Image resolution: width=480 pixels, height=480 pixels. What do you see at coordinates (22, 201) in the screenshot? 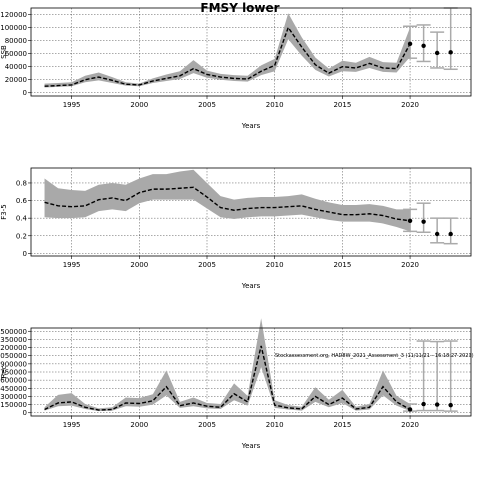
I see `y-tick-label: 0.6` at bounding box center [22, 201].